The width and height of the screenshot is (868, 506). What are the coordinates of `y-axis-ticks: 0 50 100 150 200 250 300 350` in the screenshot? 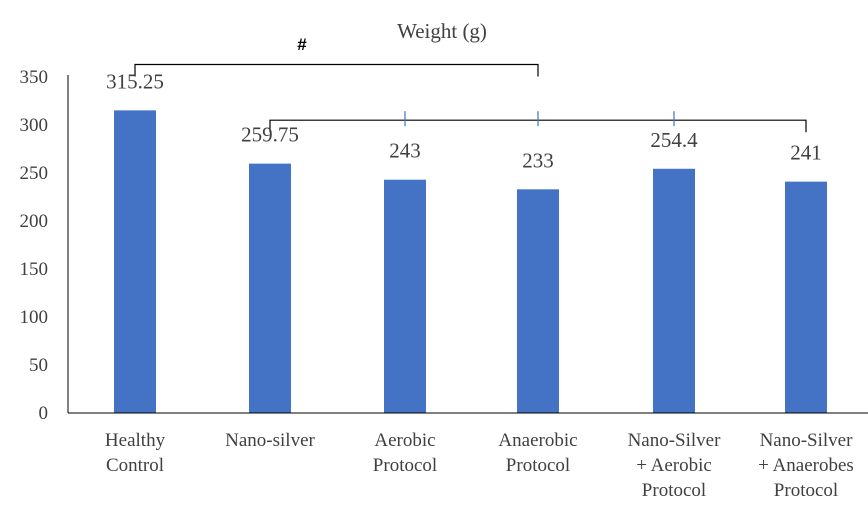 It's located at (34, 245).